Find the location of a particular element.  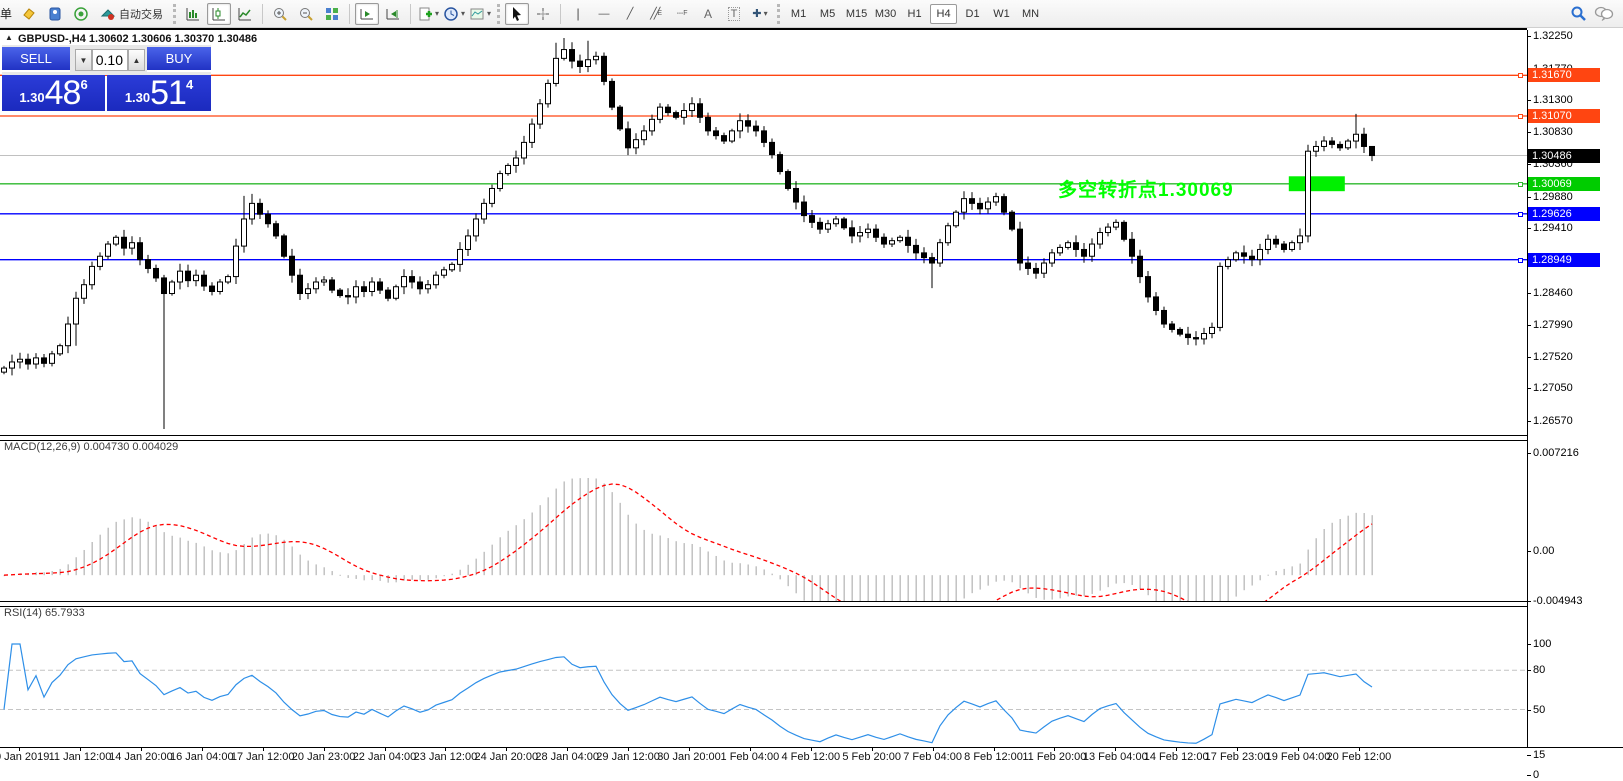

tile-windows-button is located at coordinates (332, 14).